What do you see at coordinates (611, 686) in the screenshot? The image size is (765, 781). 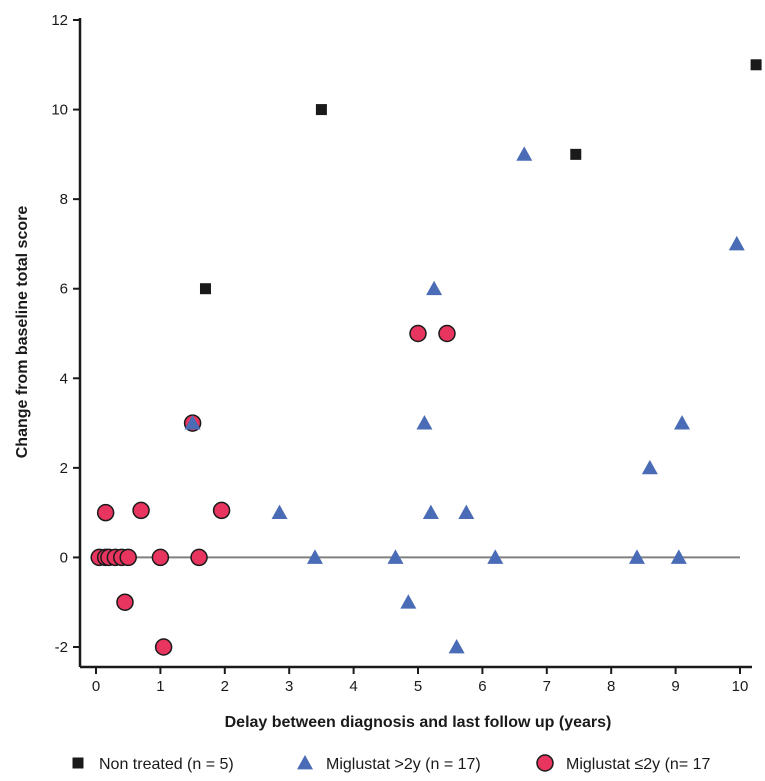 I see `x-tick-label: 8` at bounding box center [611, 686].